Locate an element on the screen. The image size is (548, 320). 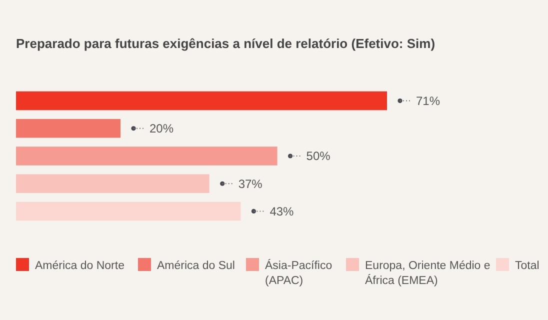
data-label: 20% is located at coordinates (162, 129).